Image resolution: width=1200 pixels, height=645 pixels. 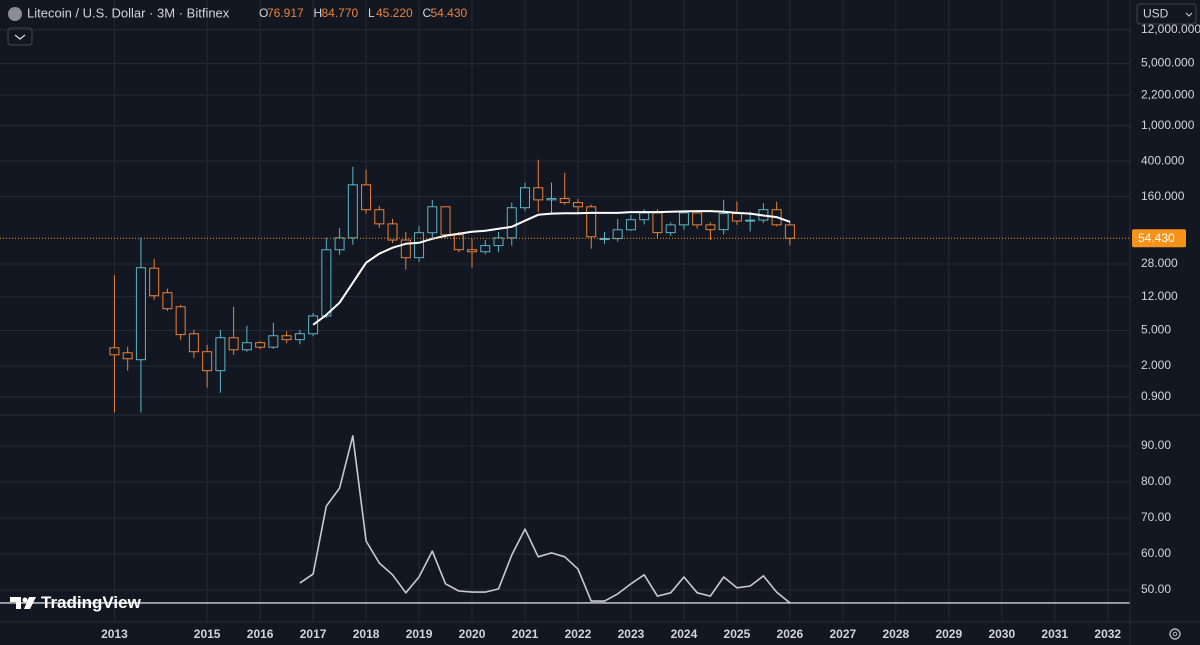 What do you see at coordinates (363, 13) in the screenshot?
I see `ohlc-readout: O76.917 H 84.770 L 45.220 C 54.430` at bounding box center [363, 13].